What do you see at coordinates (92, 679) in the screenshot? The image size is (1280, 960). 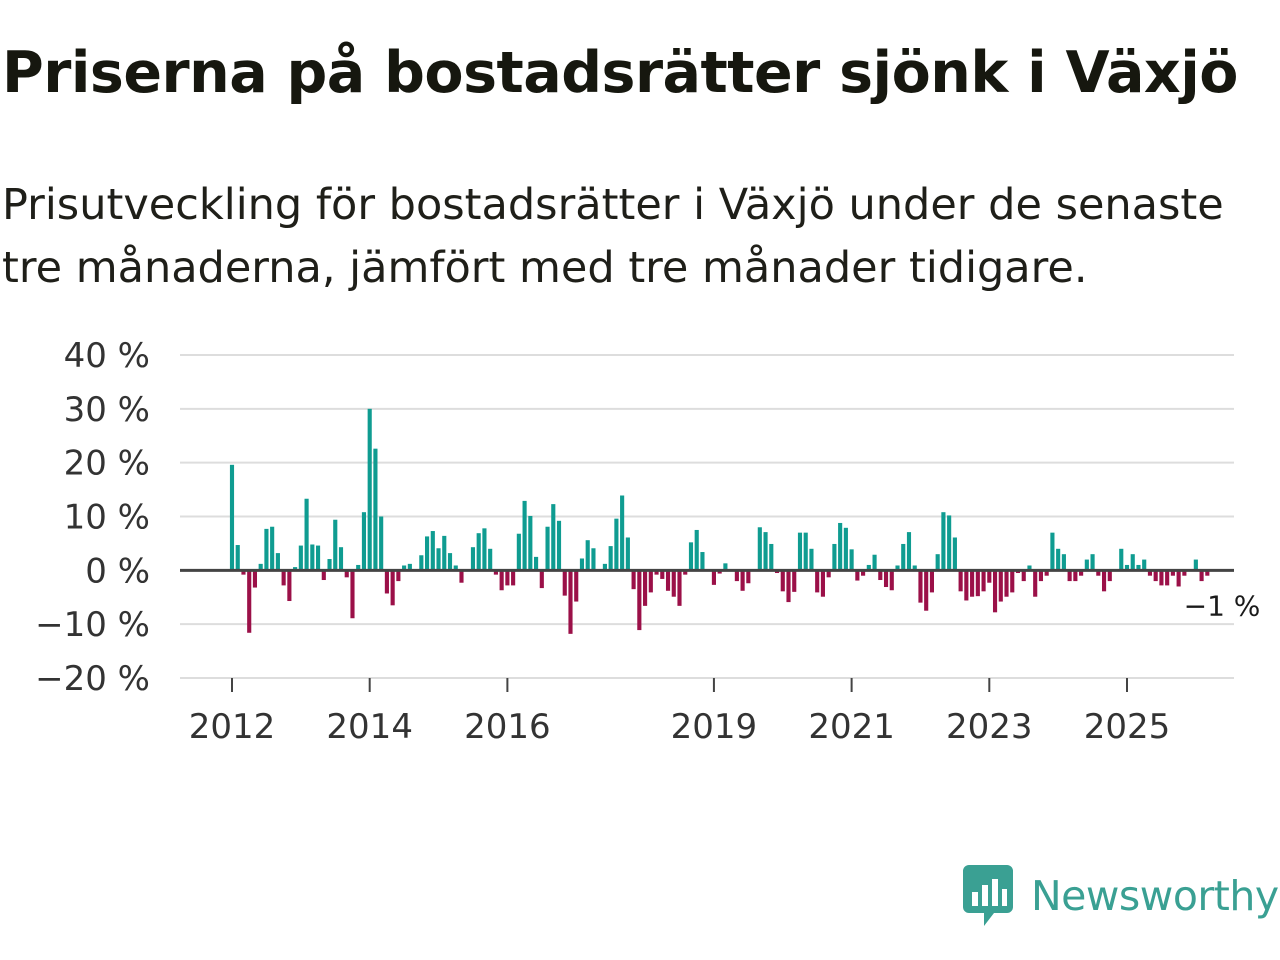 I see `y-tick-label: −20 %` at bounding box center [92, 679].